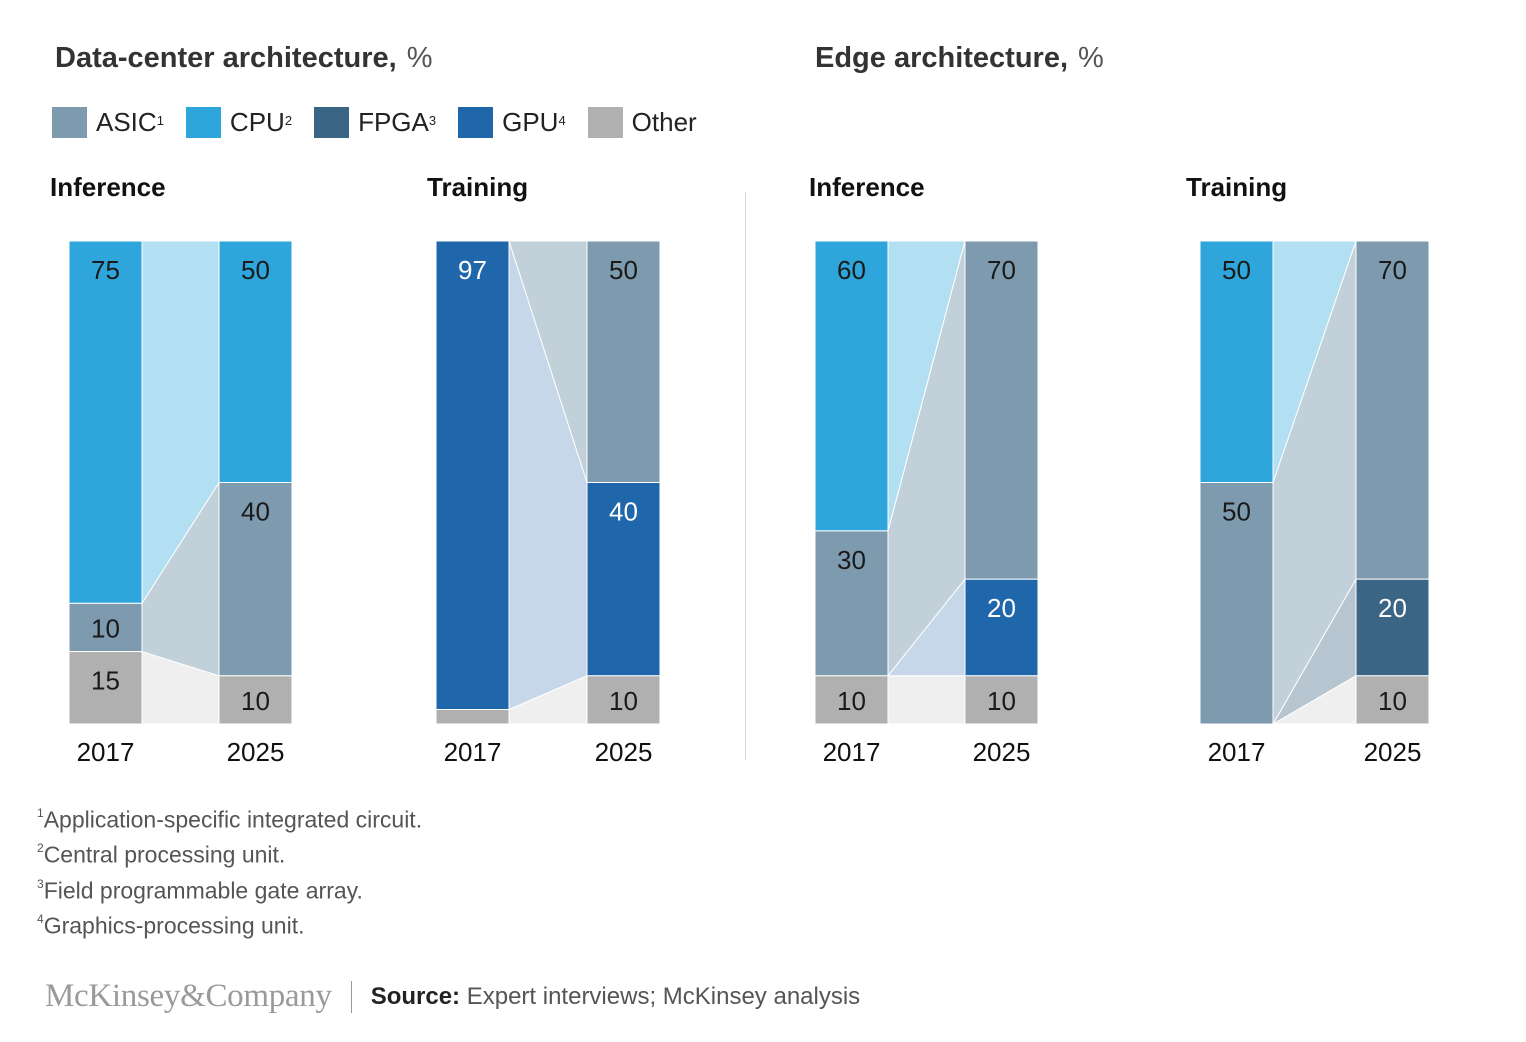 The height and width of the screenshot is (1042, 1526). I want to click on panel-title-edge-training: Training, so click(1237, 187).